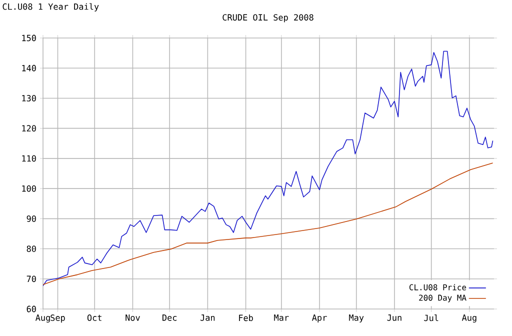 This screenshot has width=512, height=336. I want to click on y-tick-label: 110, so click(29, 158).